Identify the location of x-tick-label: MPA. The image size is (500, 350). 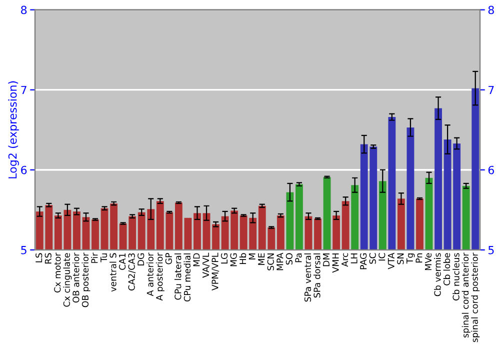
(280, 261).